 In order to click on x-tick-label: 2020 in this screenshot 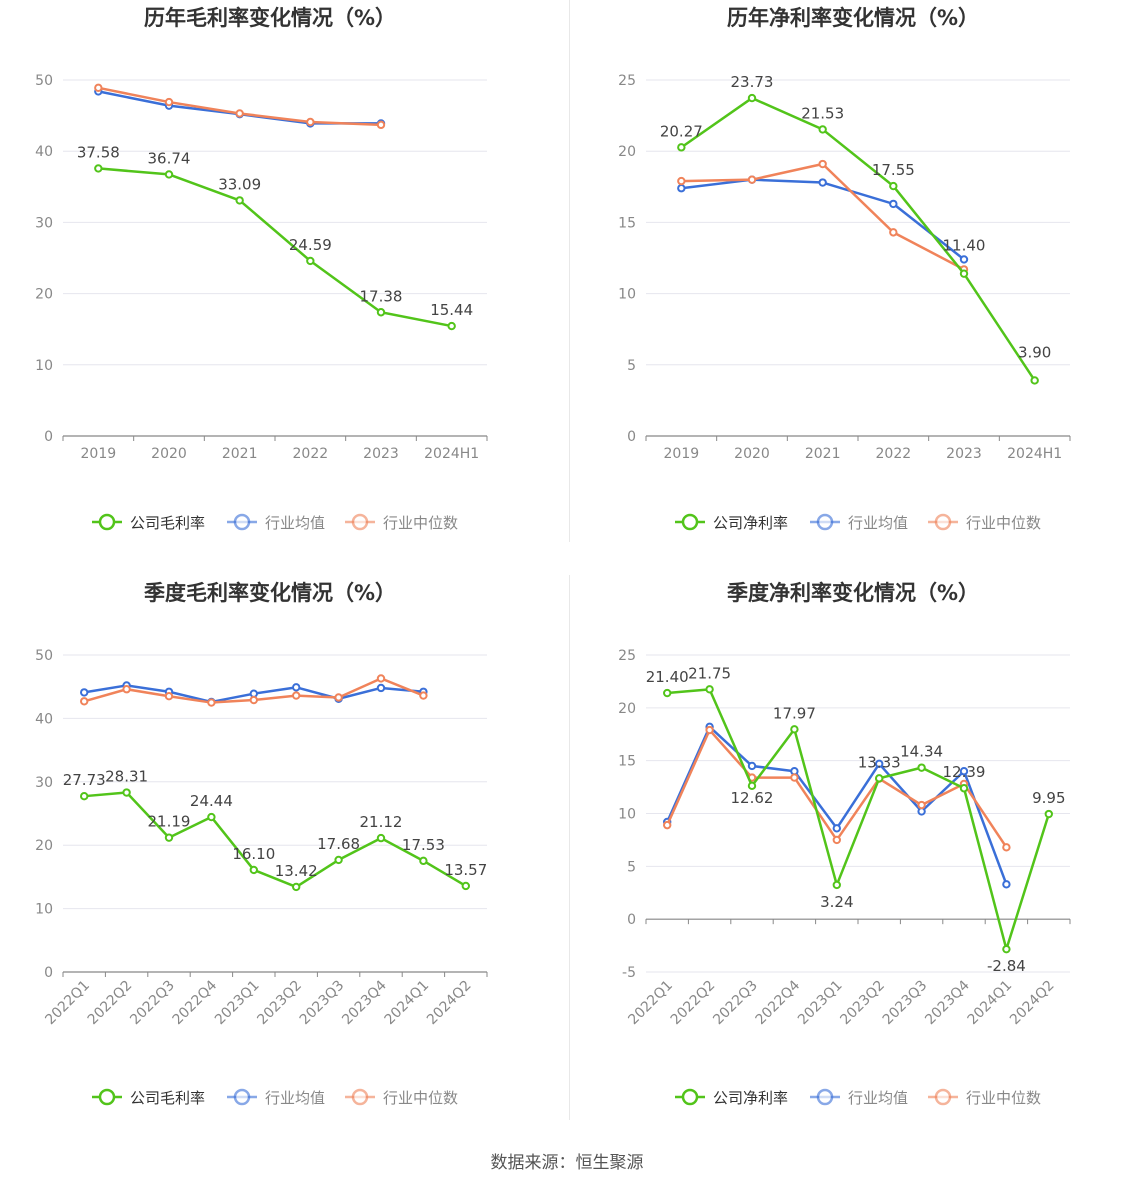, I will do `click(752, 454)`.